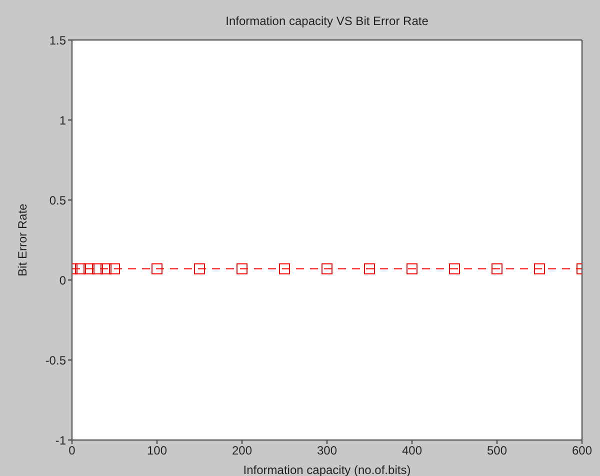 This screenshot has width=600, height=476. I want to click on x-tick-label: 0, so click(72, 451).